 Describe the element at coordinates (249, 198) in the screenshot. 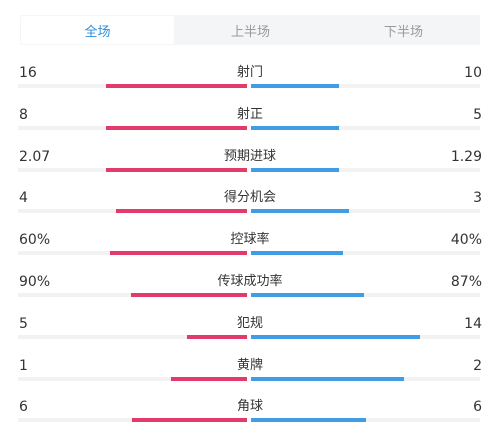

I see `stat-label: 得分机会` at that location.